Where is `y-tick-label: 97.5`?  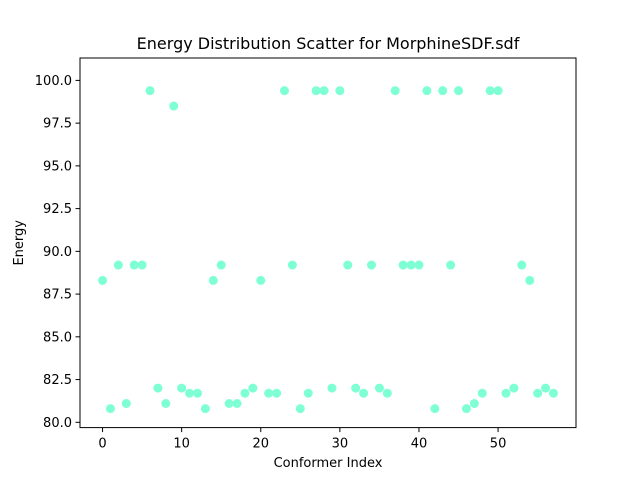
y-tick-label: 97.5 is located at coordinates (57, 124).